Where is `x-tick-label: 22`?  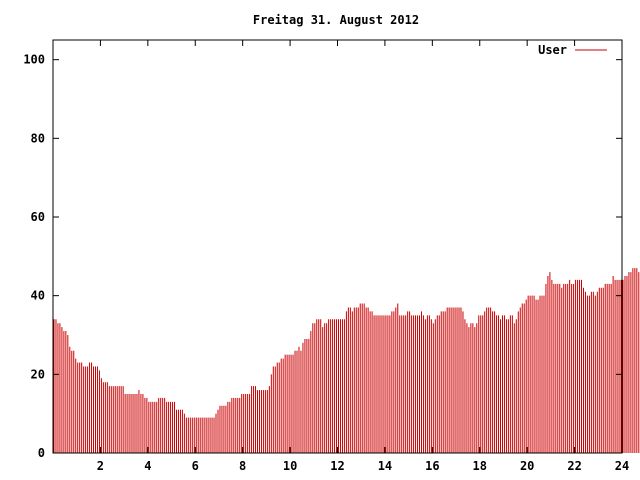
x-tick-label: 22 is located at coordinates (574, 466).